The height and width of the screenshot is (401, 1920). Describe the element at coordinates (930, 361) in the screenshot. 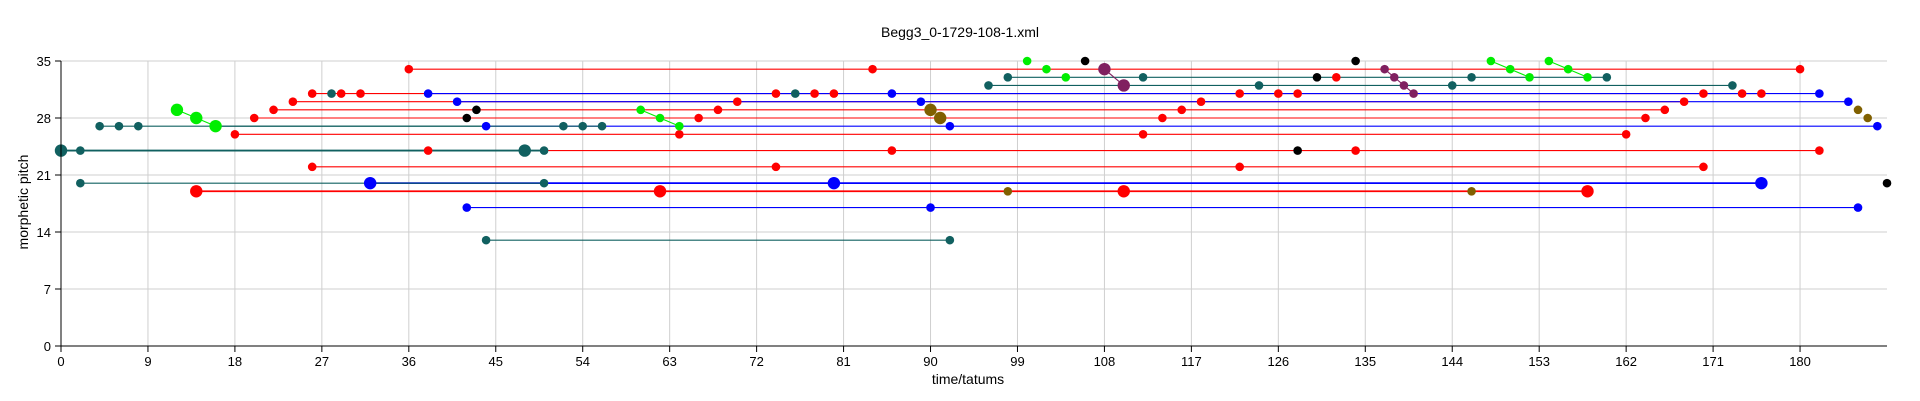

I see `x-tick-label: 90` at that location.